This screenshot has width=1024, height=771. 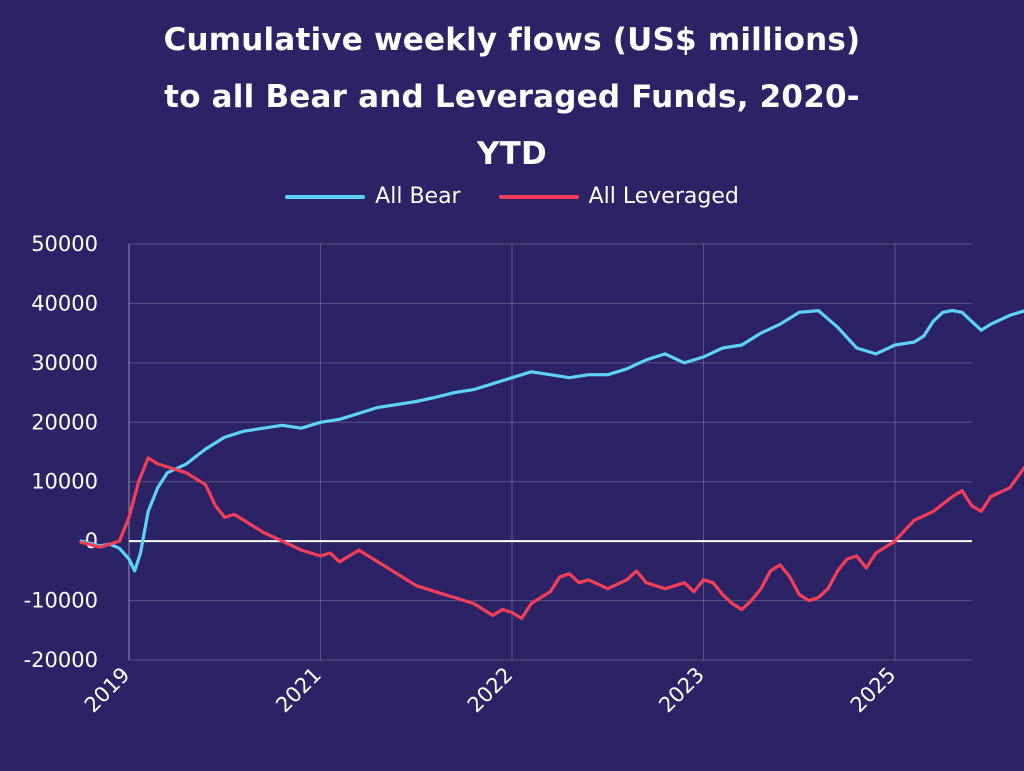 I want to click on legend-item-all-bear: All Bear, so click(x=373, y=196).